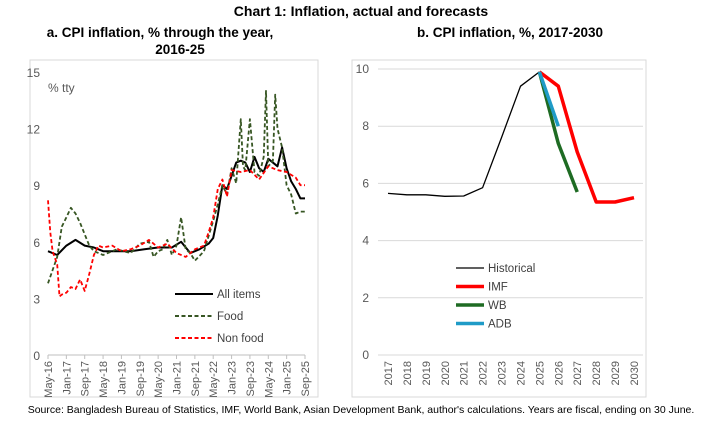 Image resolution: width=723 pixels, height=421 pixels. I want to click on y-tick-label: 15, so click(34, 73).